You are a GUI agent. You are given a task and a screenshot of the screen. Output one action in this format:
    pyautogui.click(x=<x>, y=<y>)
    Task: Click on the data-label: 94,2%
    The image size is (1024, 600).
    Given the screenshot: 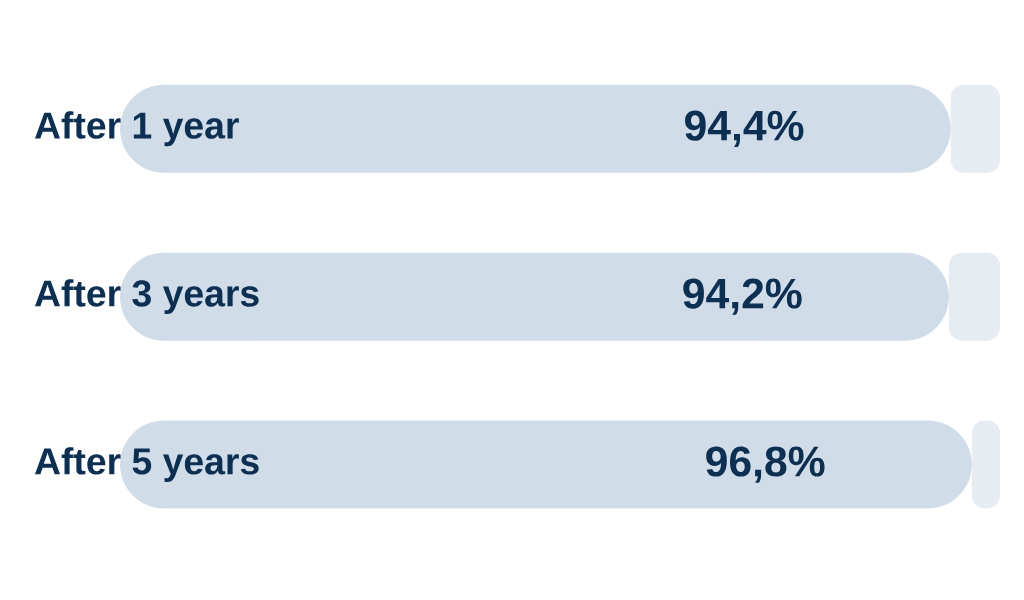 What is the action you would take?
    pyautogui.click(x=742, y=296)
    